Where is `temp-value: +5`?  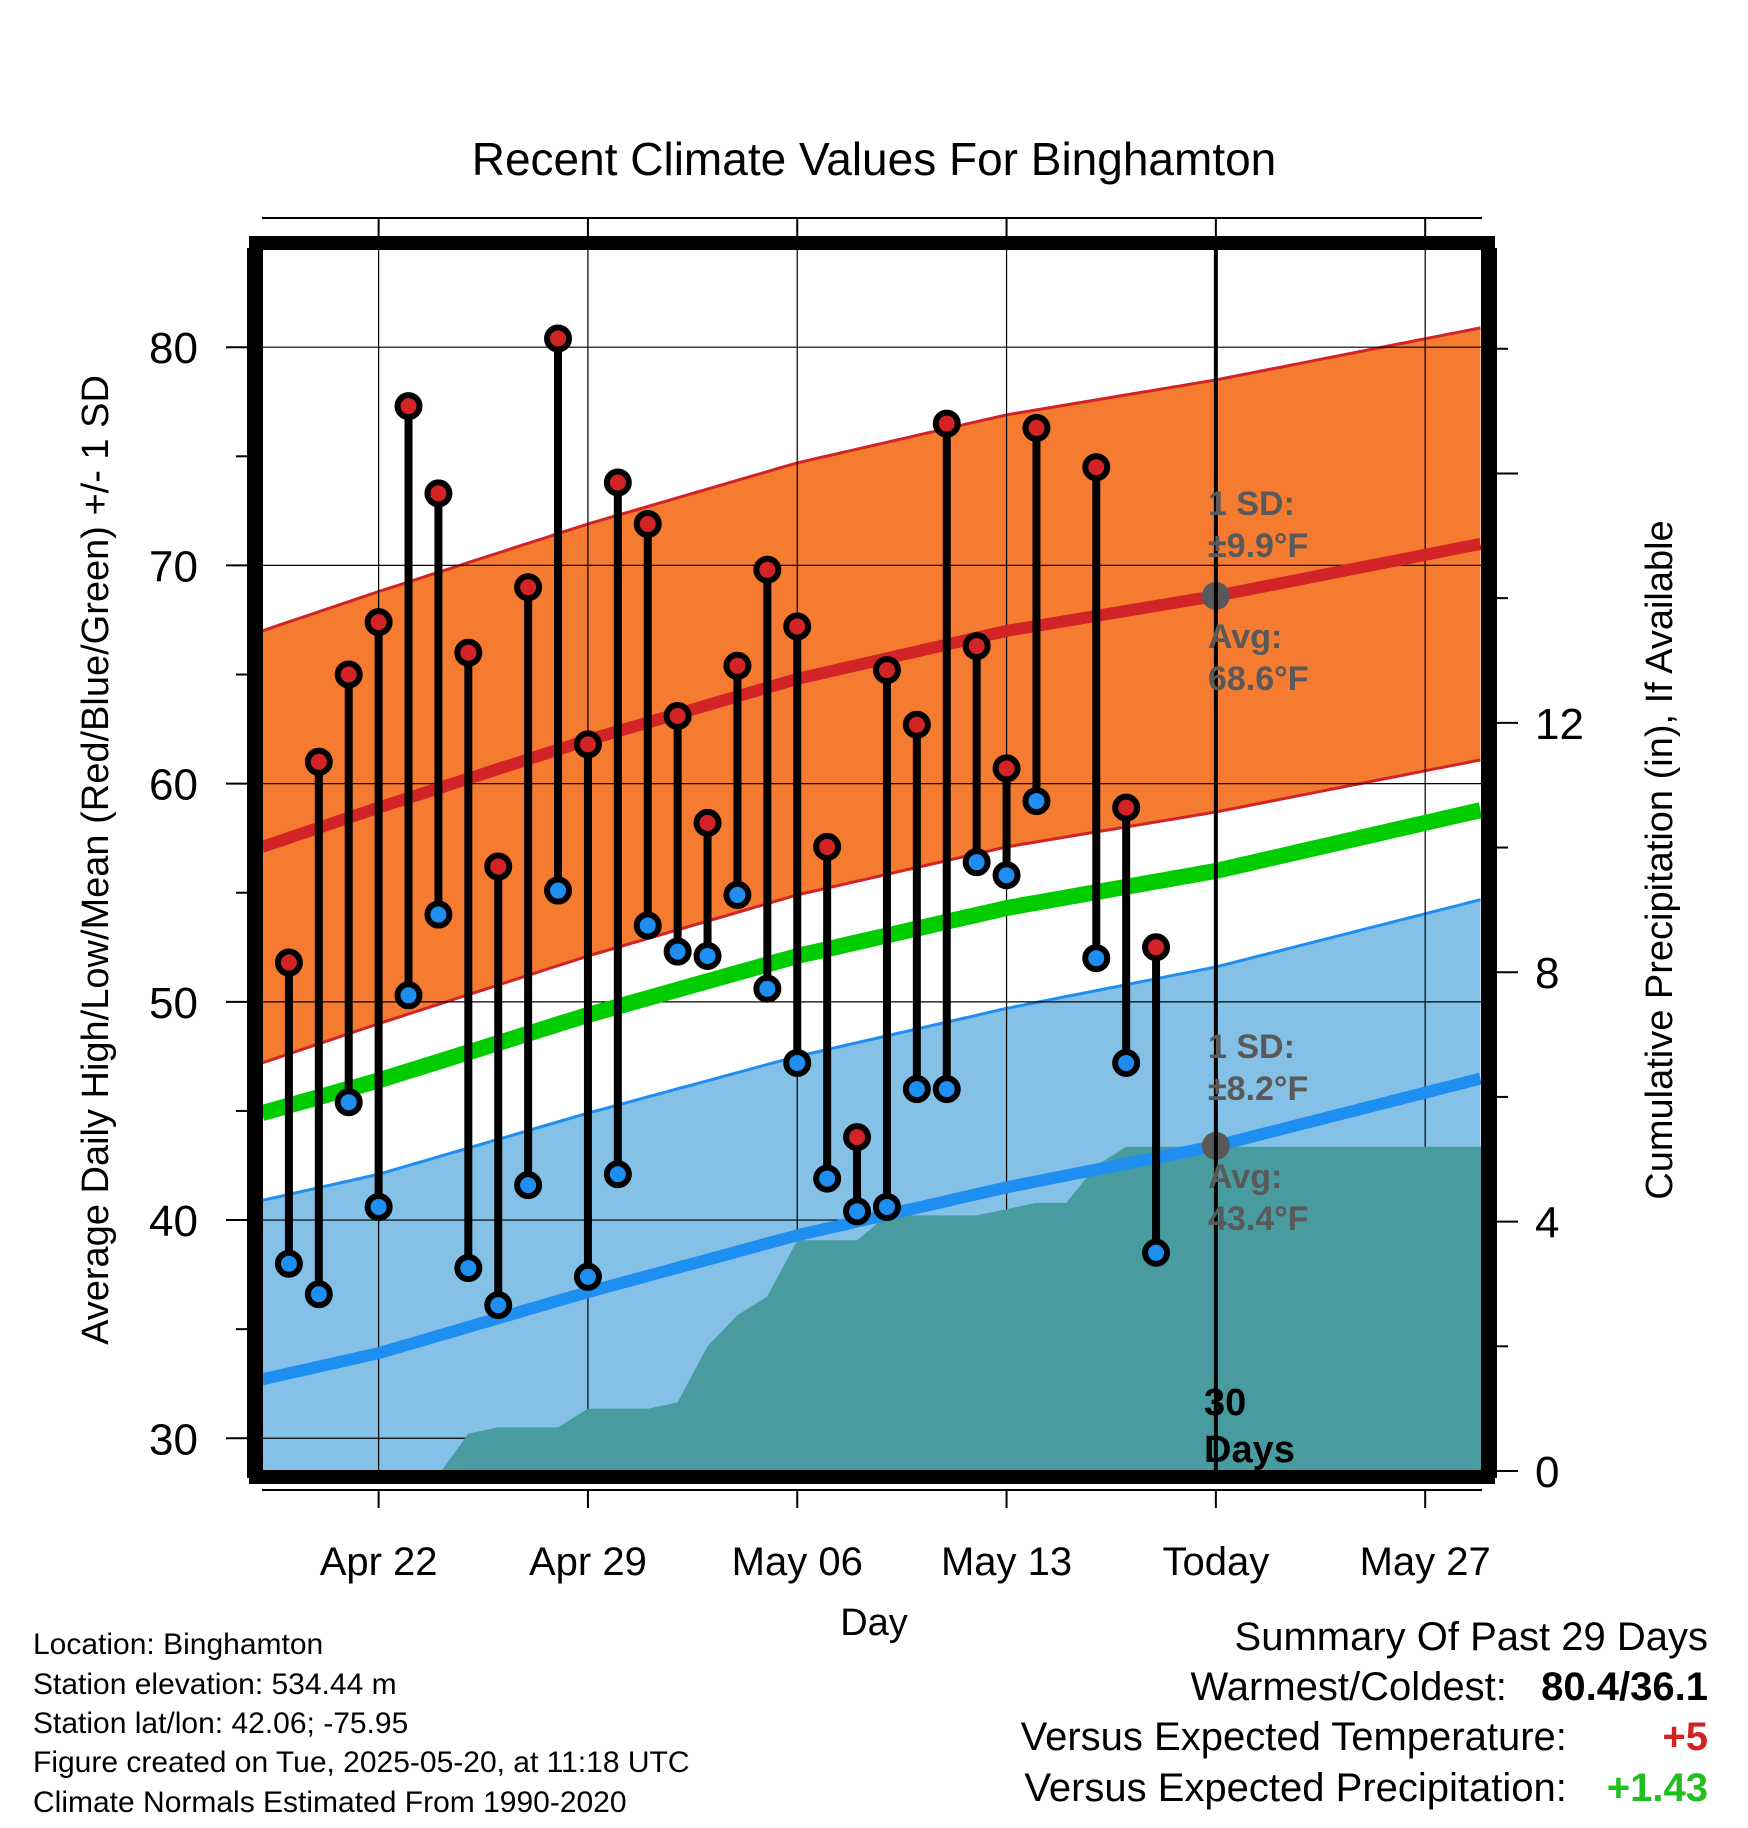 temp-value: +5 is located at coordinates (1685, 1737).